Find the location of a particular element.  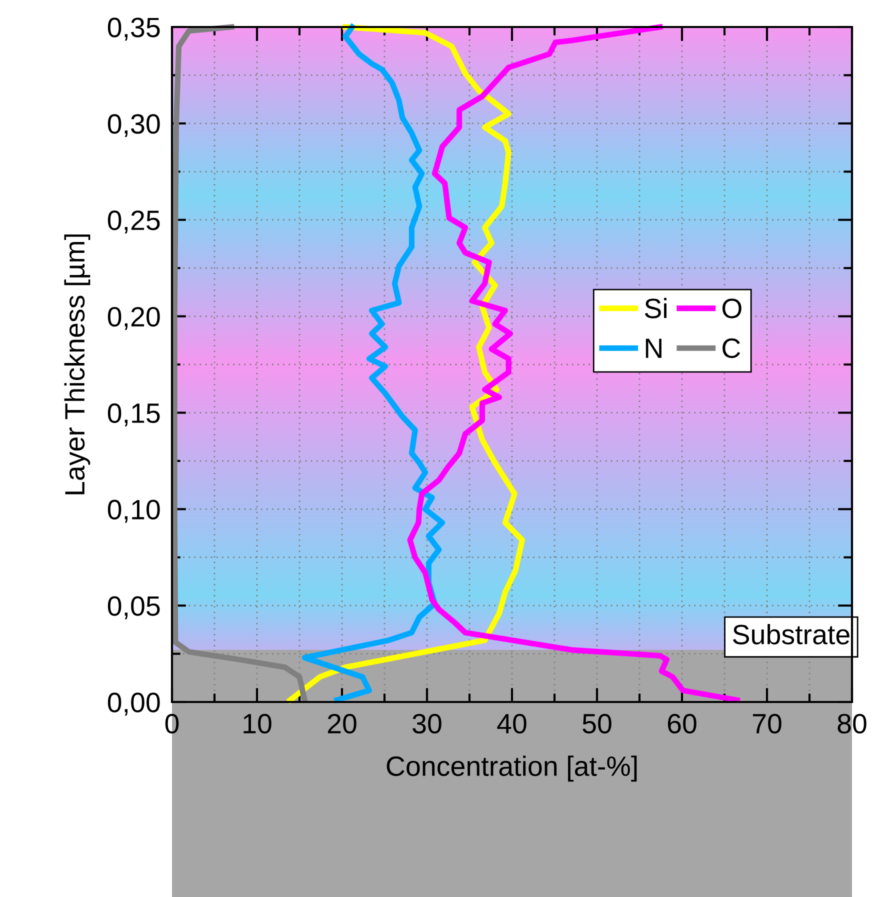

y-tick-label: 0,10 is located at coordinates (134, 511).